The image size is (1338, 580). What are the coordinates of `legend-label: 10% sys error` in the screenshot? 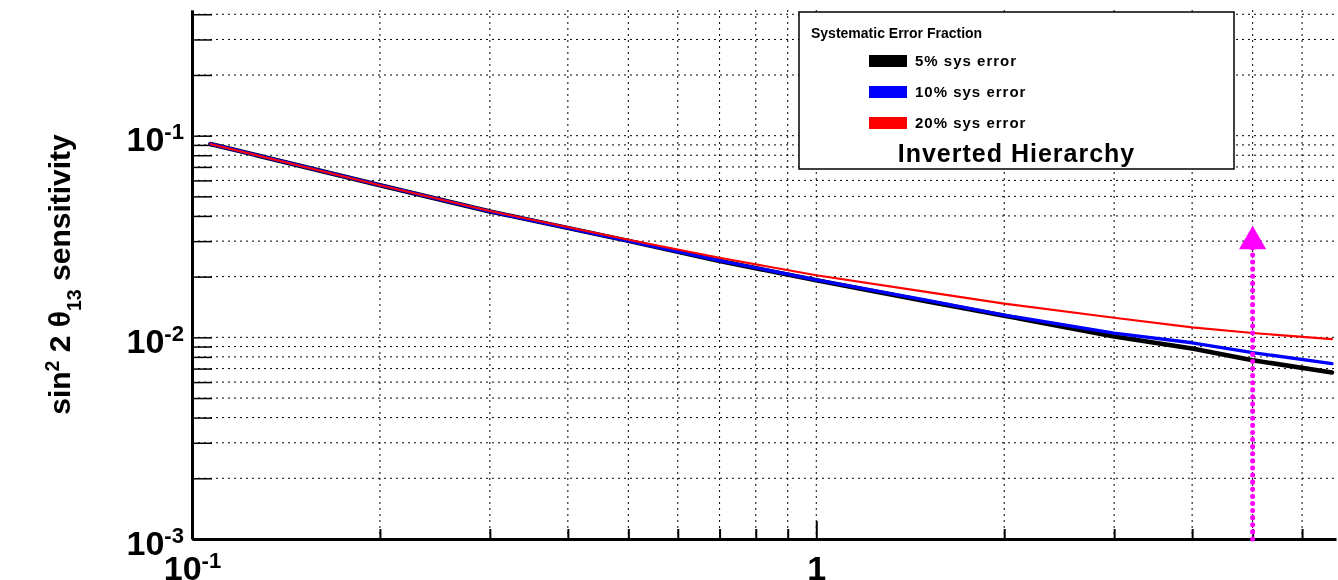 It's located at (971, 91).